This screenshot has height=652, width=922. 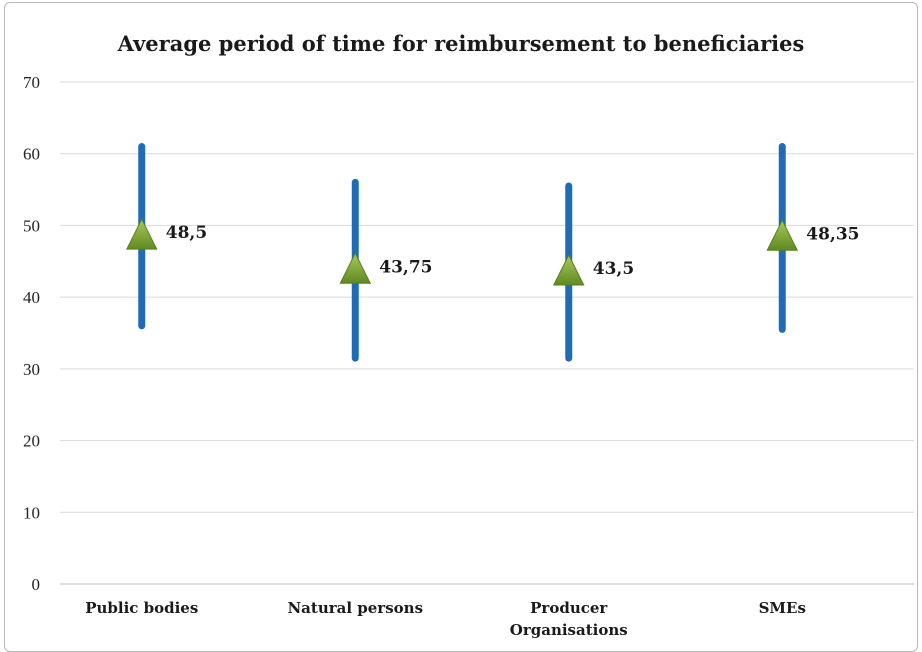 What do you see at coordinates (569, 630) in the screenshot?
I see `x-category-label: Organisations` at bounding box center [569, 630].